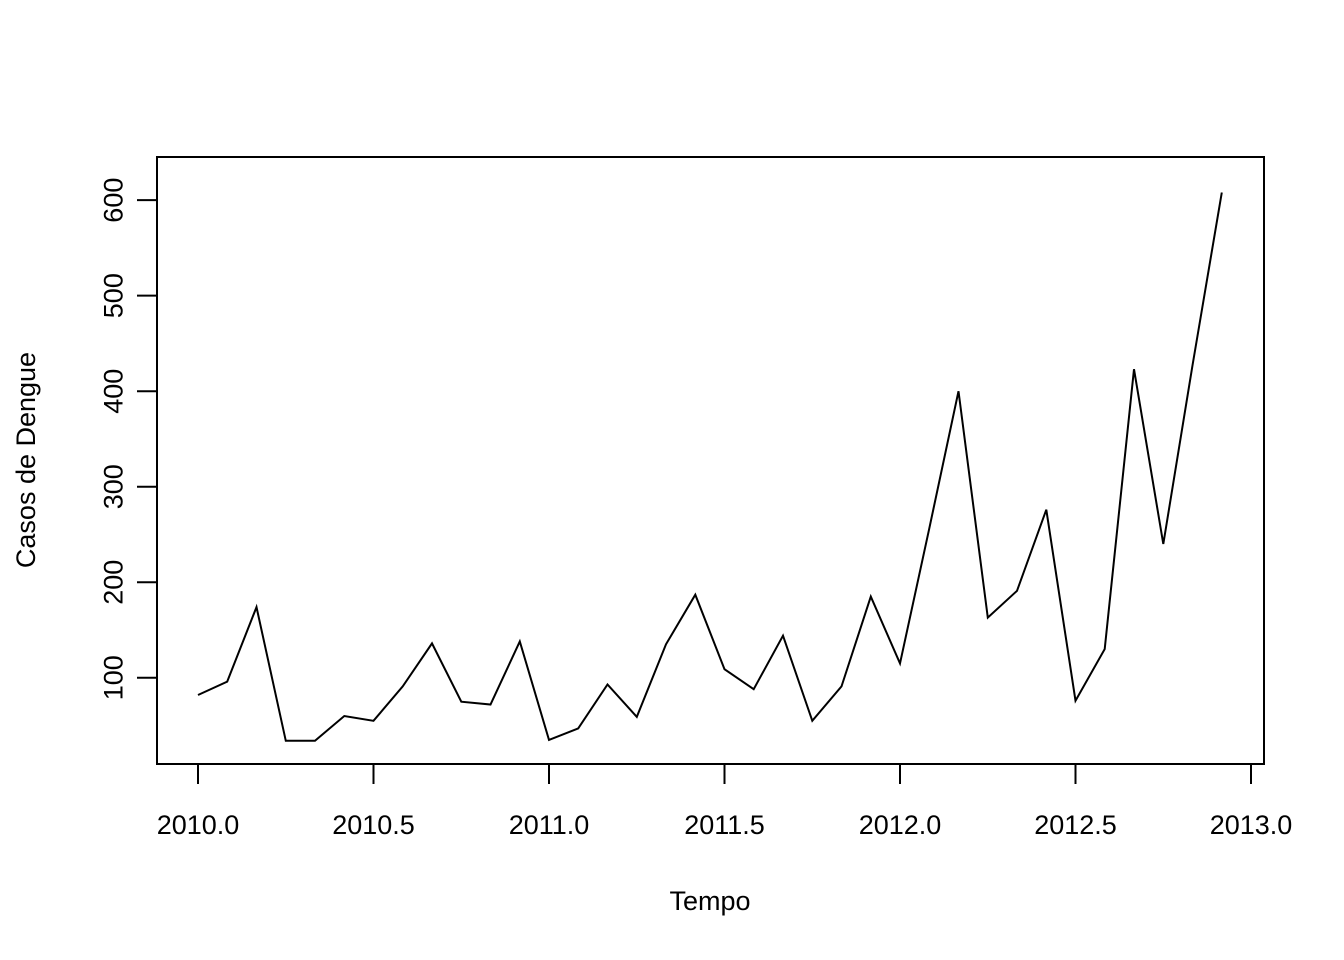  What do you see at coordinates (113, 582) in the screenshot?
I see `y-tick-label: 200` at bounding box center [113, 582].